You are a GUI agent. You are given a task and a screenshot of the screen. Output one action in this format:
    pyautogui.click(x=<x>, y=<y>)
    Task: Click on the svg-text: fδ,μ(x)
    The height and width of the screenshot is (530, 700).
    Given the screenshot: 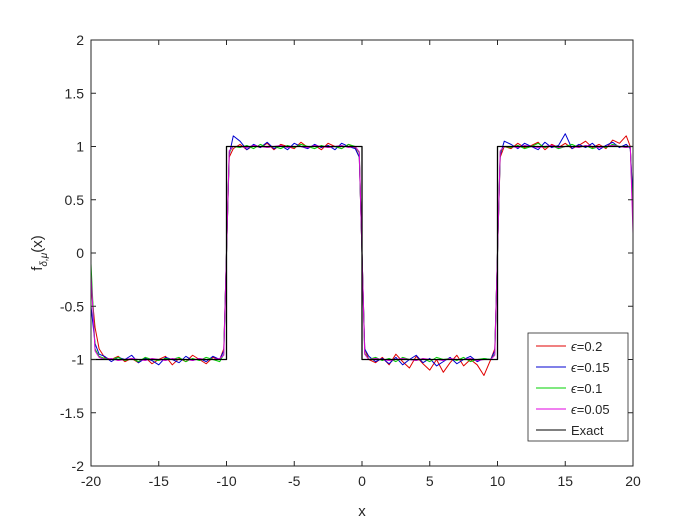 What is the action you would take?
    pyautogui.click(x=39, y=253)
    